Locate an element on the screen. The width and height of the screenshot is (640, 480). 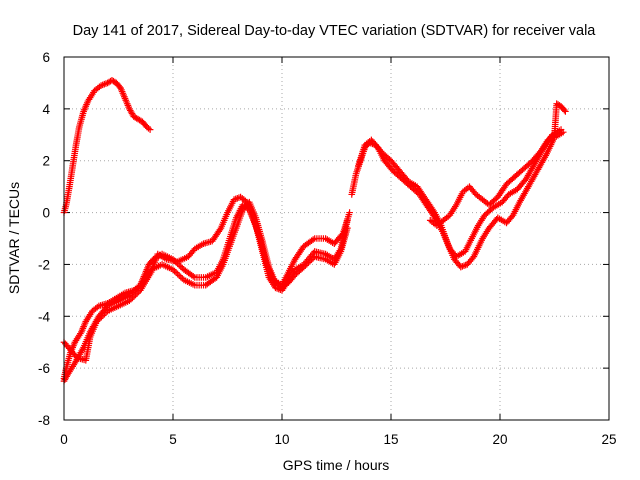
y-tick-label: -6 is located at coordinates (44, 368).